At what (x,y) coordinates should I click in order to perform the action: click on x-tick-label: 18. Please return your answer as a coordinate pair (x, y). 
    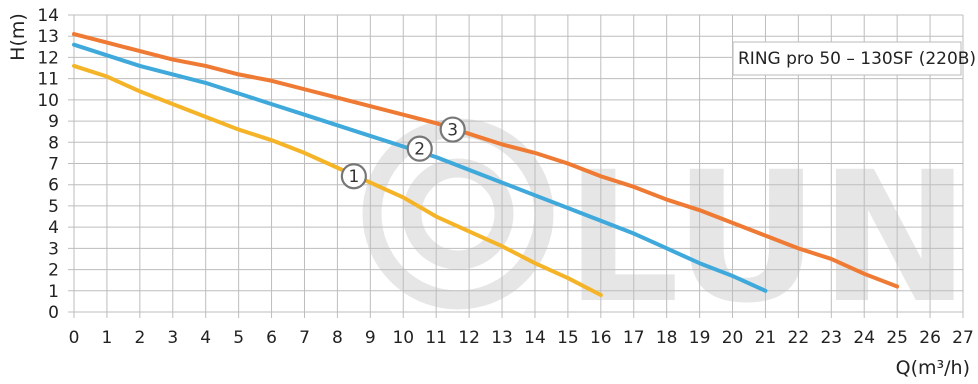
    Looking at the image, I should click on (667, 338).